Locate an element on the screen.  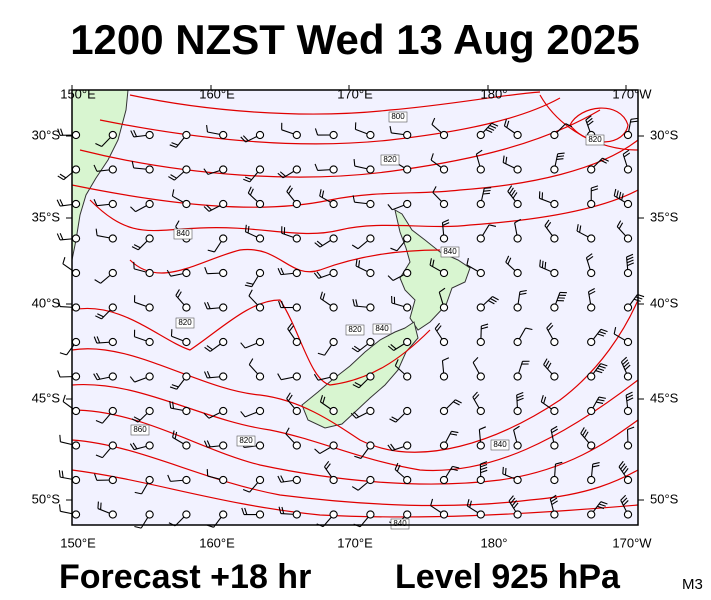
bottom-lon-label: 150°E is located at coordinates (78, 542).